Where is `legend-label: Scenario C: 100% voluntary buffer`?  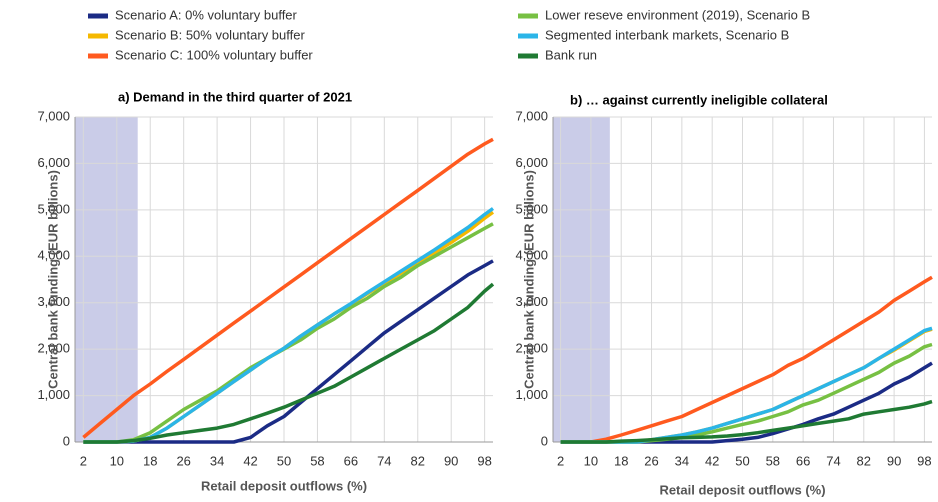
legend-label: Scenario C: 100% voluntary buffer is located at coordinates (214, 54).